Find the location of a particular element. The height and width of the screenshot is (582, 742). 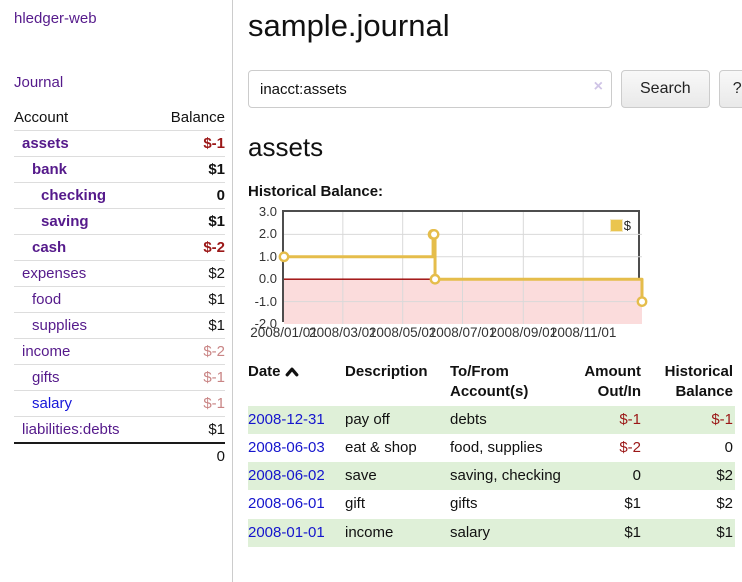

y-tick-label: 2.0 is located at coordinates (267, 234).